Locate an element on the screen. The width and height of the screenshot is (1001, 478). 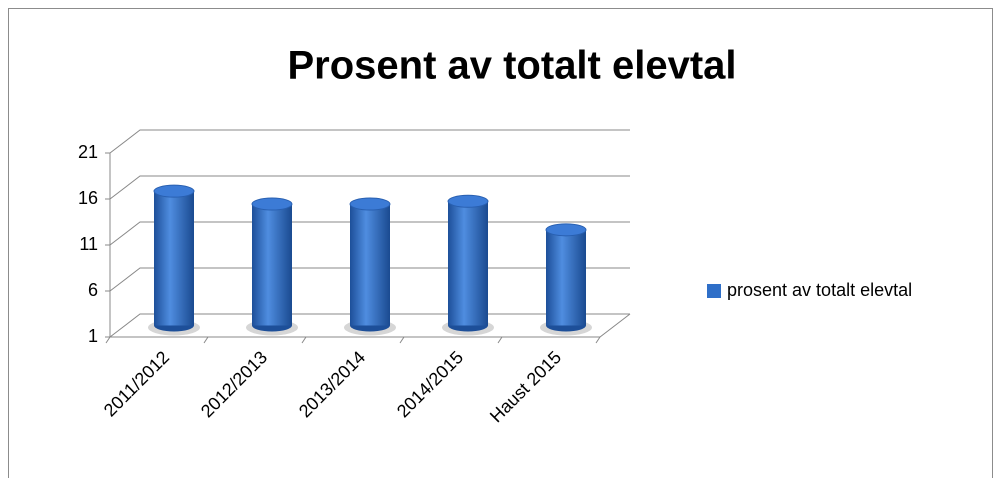
y-tick-label: 1 is located at coordinates (93, 336).